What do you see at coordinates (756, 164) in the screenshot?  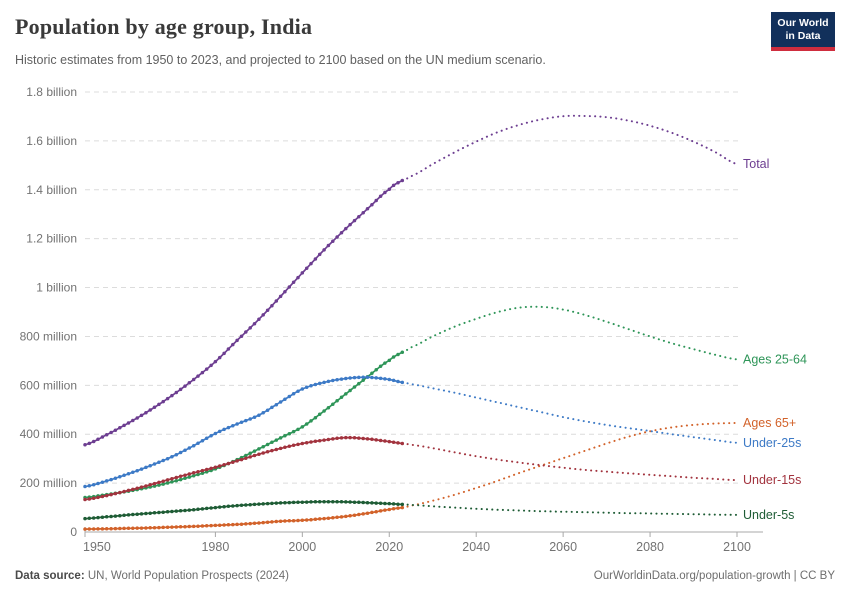 I see `series-label-total: Total` at bounding box center [756, 164].